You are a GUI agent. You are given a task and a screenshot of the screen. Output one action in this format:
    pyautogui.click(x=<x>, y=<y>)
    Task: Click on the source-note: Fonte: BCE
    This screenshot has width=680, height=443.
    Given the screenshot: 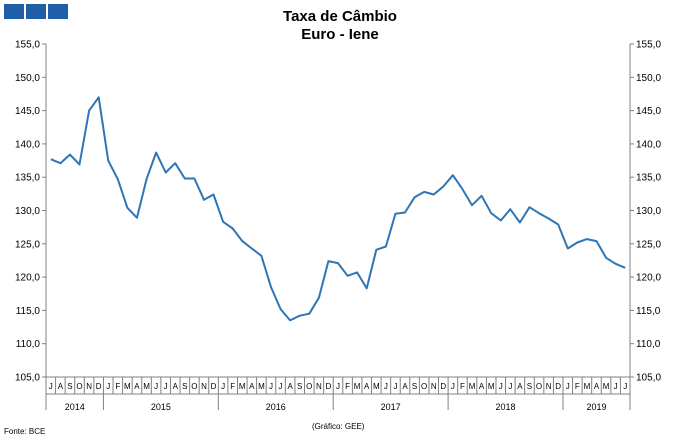 What is the action you would take?
    pyautogui.click(x=25, y=431)
    